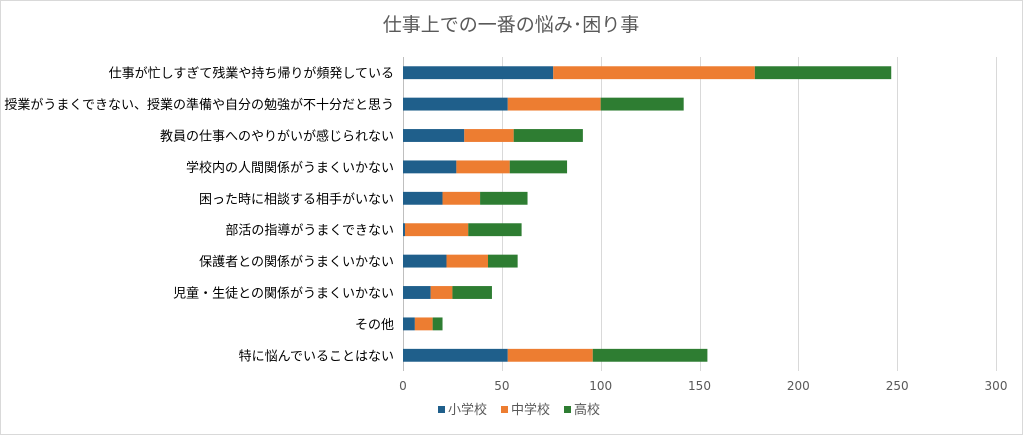  What do you see at coordinates (403, 386) in the screenshot?
I see `x-tick-label: 0` at bounding box center [403, 386].